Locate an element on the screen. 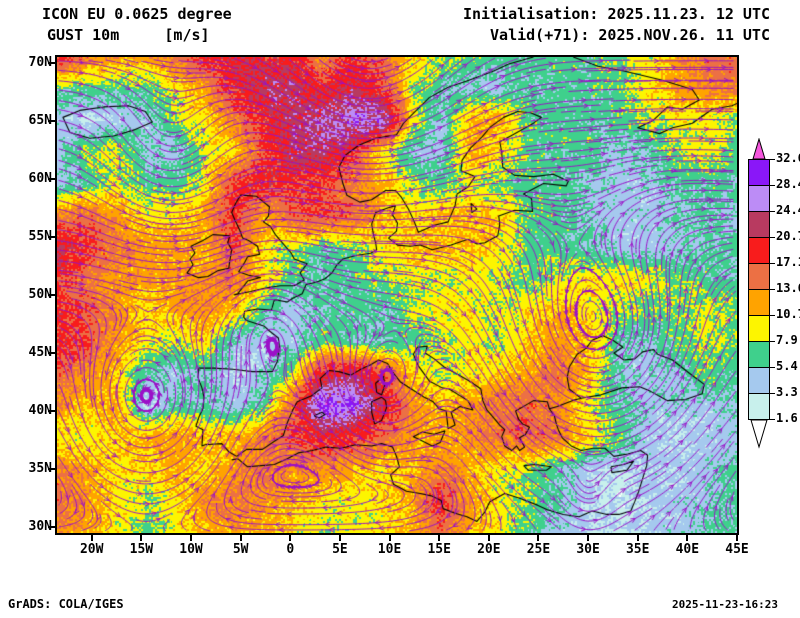 The image size is (800, 618). lat-tick-label: 45N is located at coordinates (40, 353).